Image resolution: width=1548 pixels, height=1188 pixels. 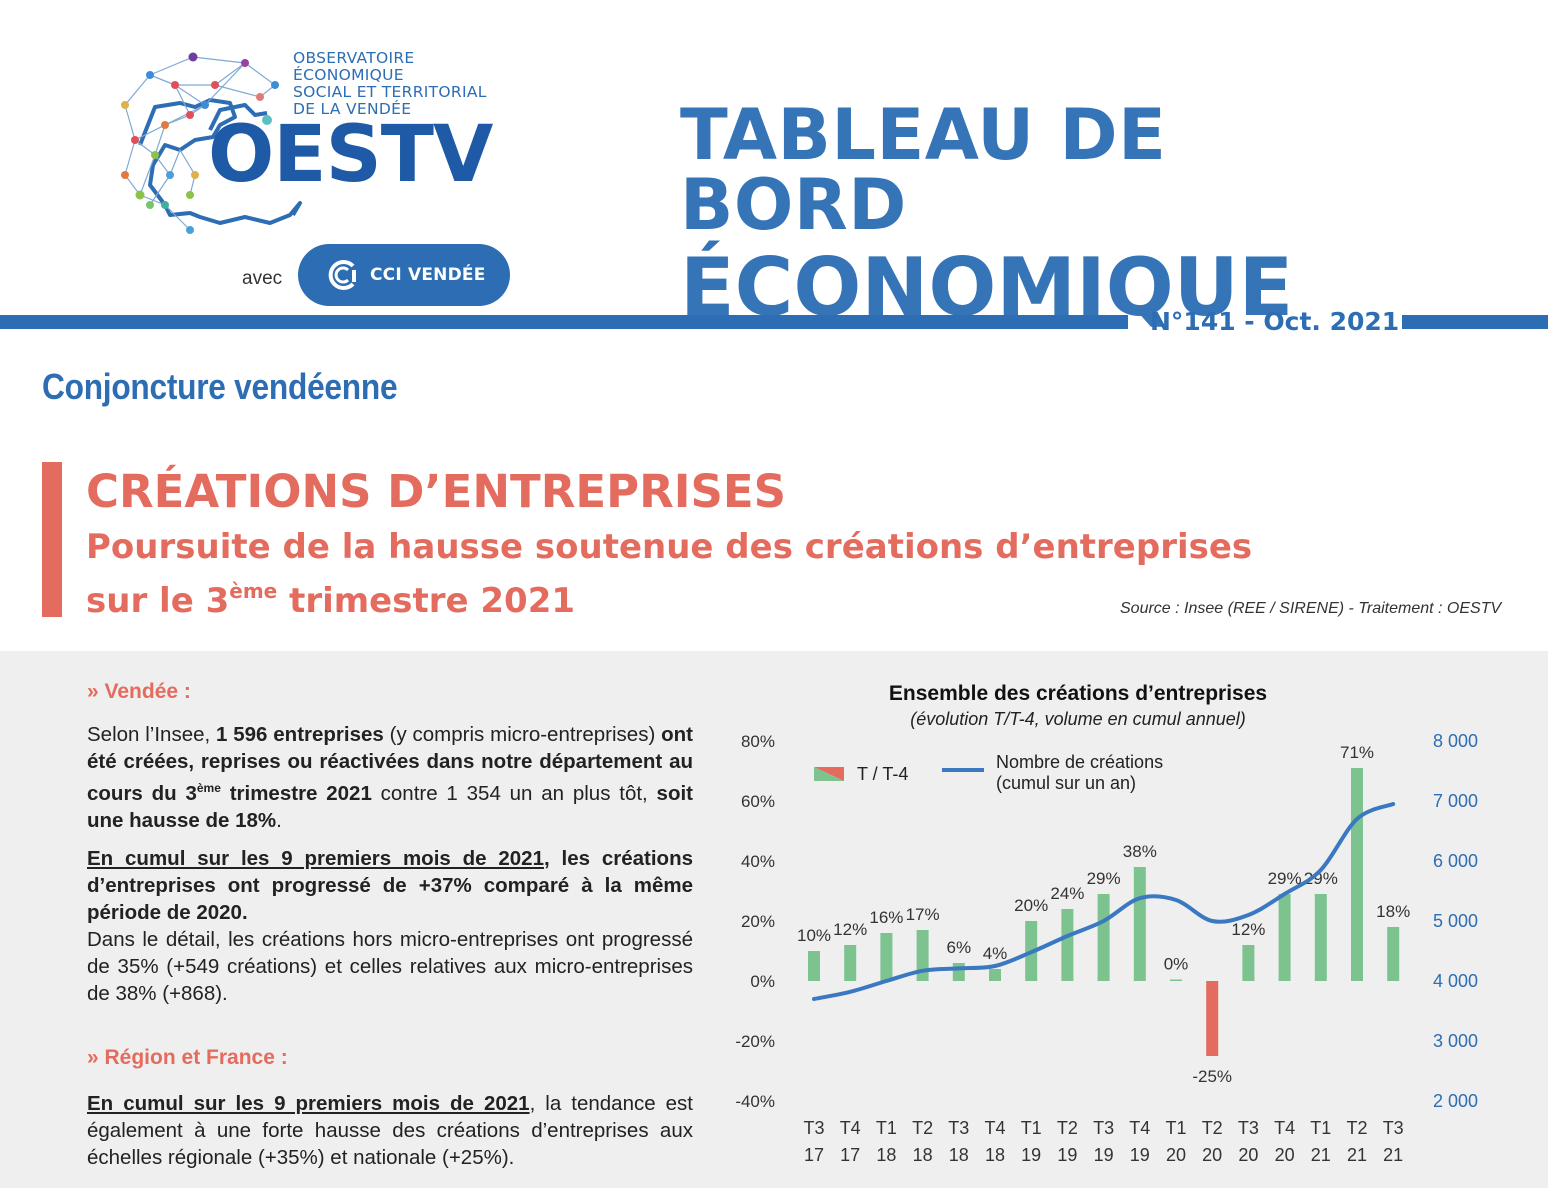 What do you see at coordinates (987, 287) in the screenshot?
I see `title-line-2: ÉCONOMIQUE` at bounding box center [987, 287].